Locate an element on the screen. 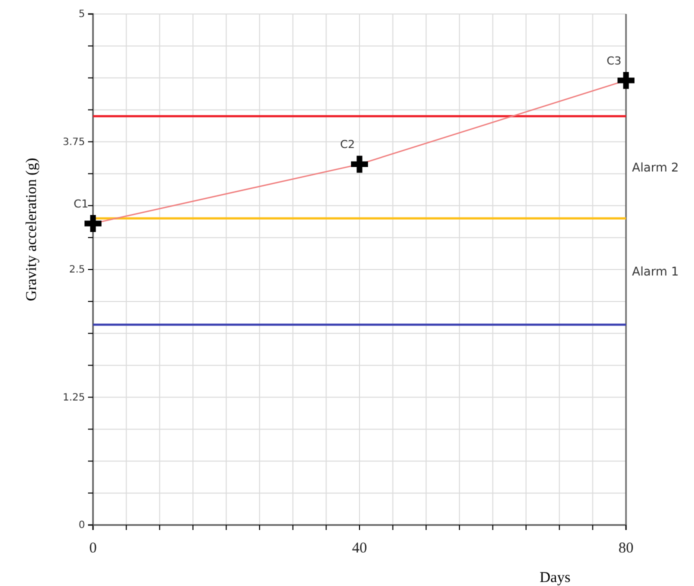 The height and width of the screenshot is (586, 694). data-label: C2 is located at coordinates (347, 145).